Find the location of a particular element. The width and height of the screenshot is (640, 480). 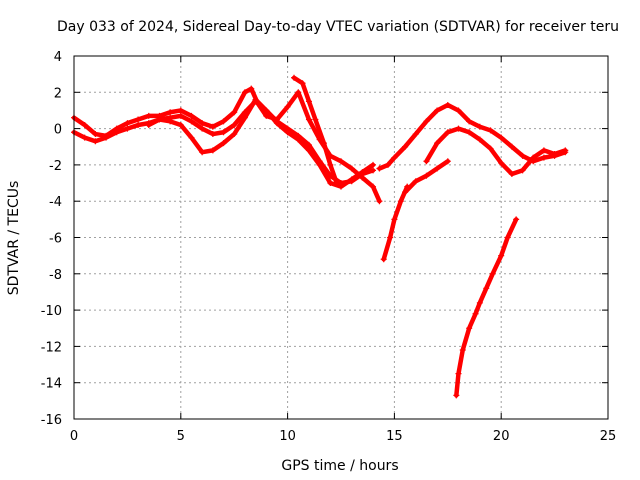

y-tick-label: -2 is located at coordinates (55, 166).